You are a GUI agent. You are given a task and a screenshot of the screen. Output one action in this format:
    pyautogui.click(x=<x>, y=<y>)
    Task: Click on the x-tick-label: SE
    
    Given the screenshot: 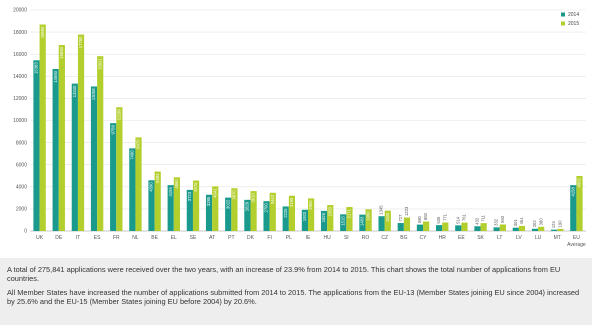 What is the action you would take?
    pyautogui.click(x=193, y=238)
    